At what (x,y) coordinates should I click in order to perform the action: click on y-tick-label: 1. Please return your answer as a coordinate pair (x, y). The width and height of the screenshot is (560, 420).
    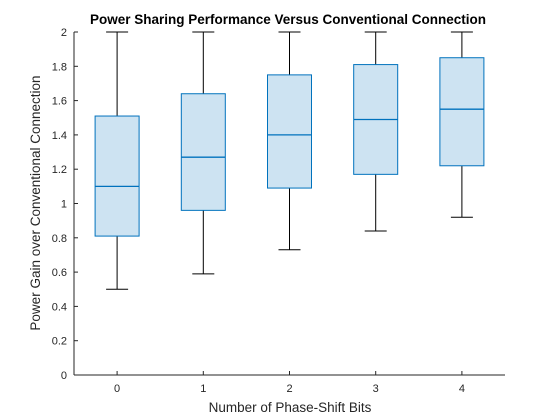
    Looking at the image, I should click on (64, 205).